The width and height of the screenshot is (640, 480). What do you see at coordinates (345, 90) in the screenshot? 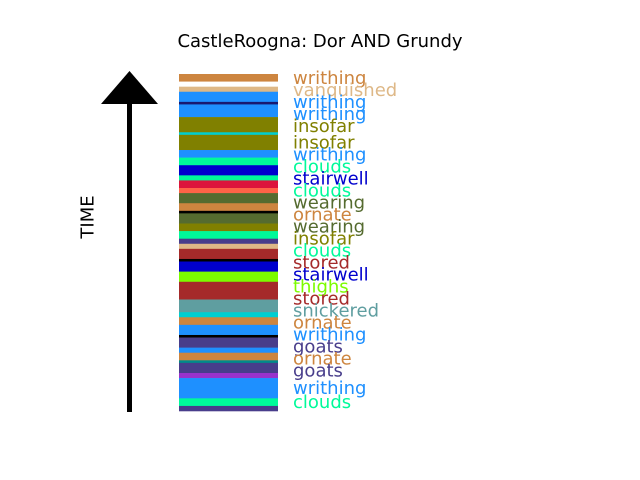
I see `stripe-label: vanquished` at bounding box center [345, 90].